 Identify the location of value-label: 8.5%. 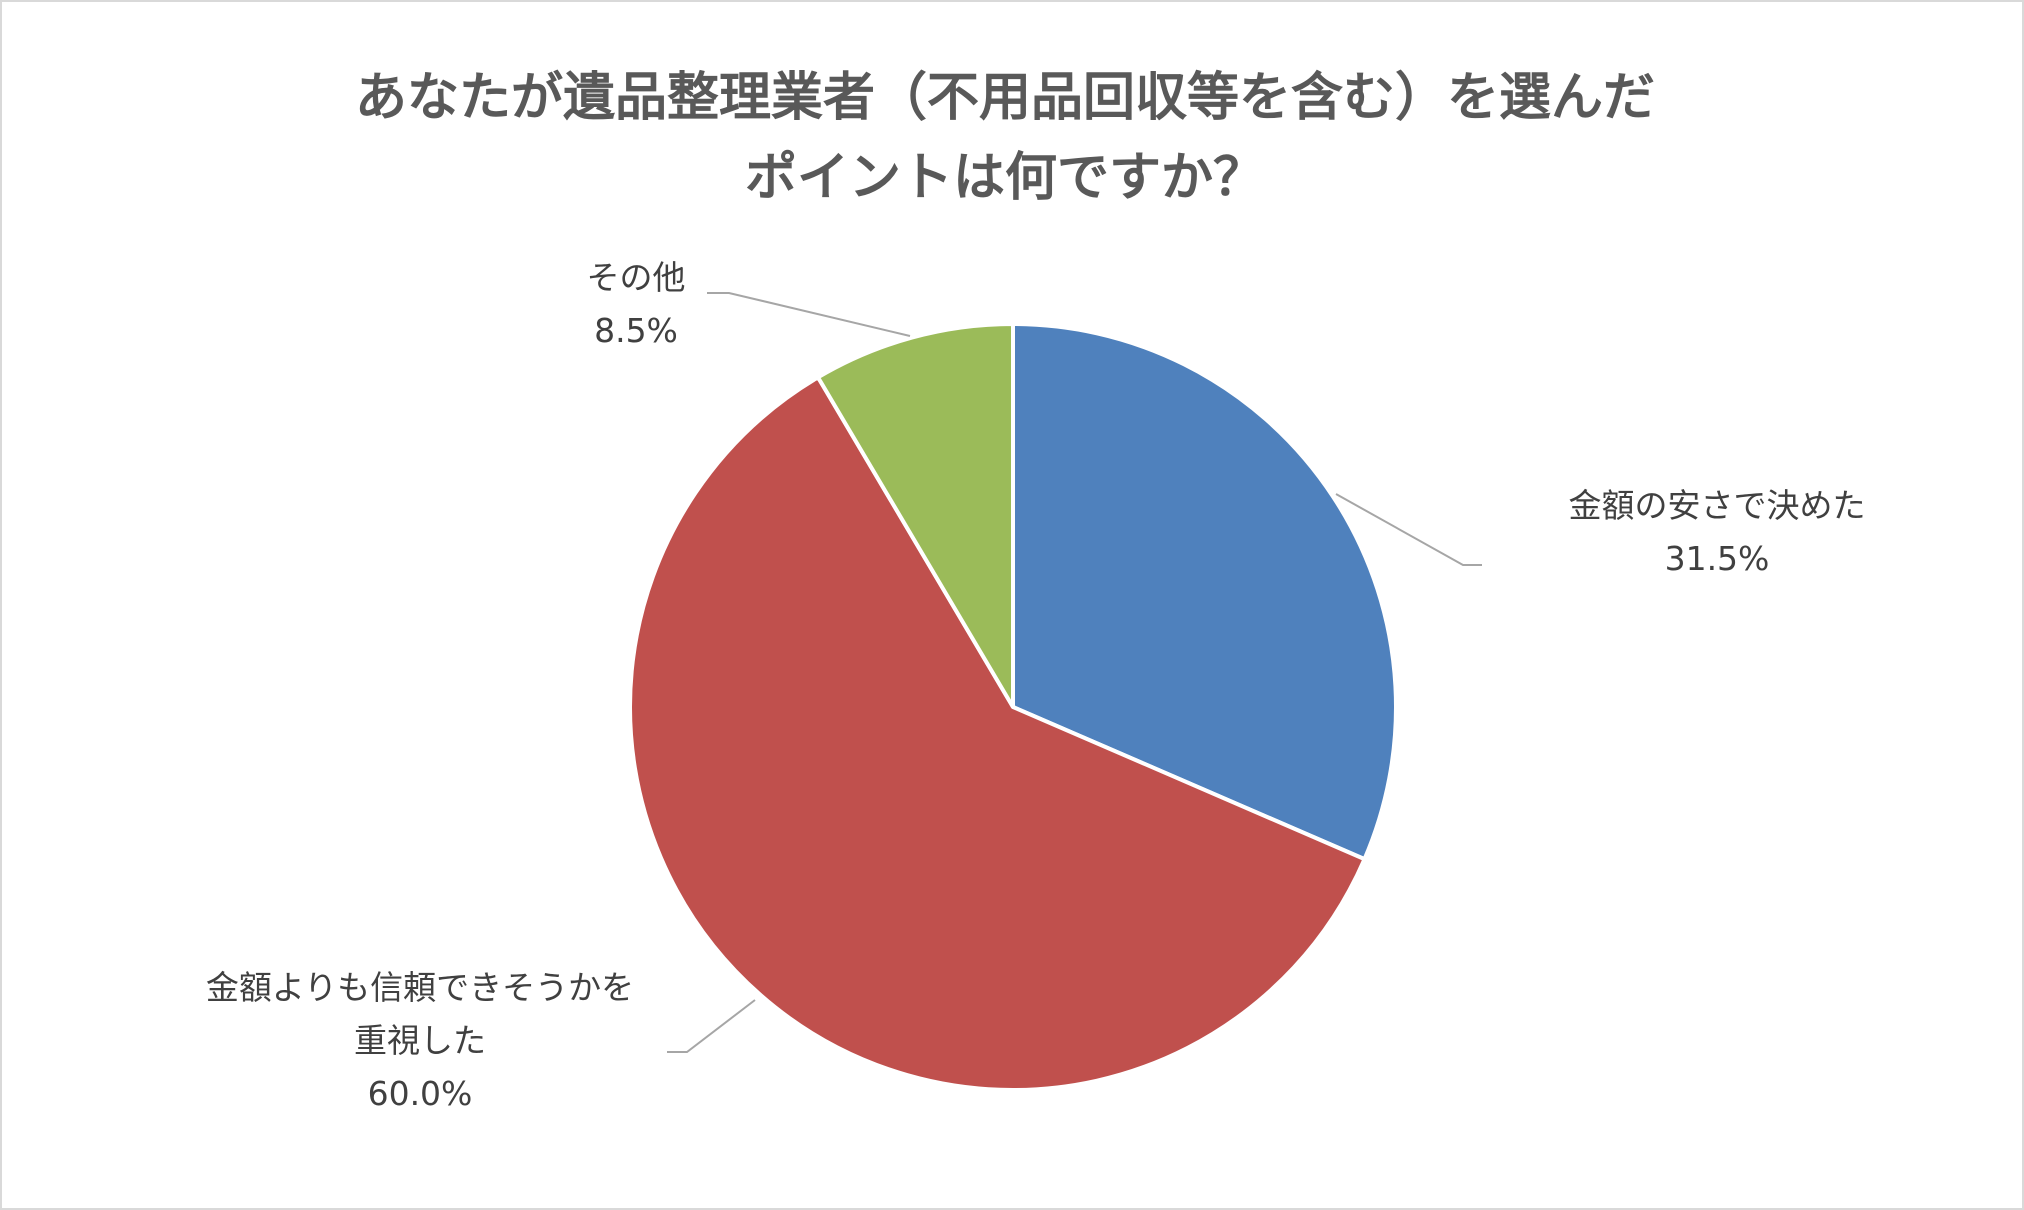
(636, 330).